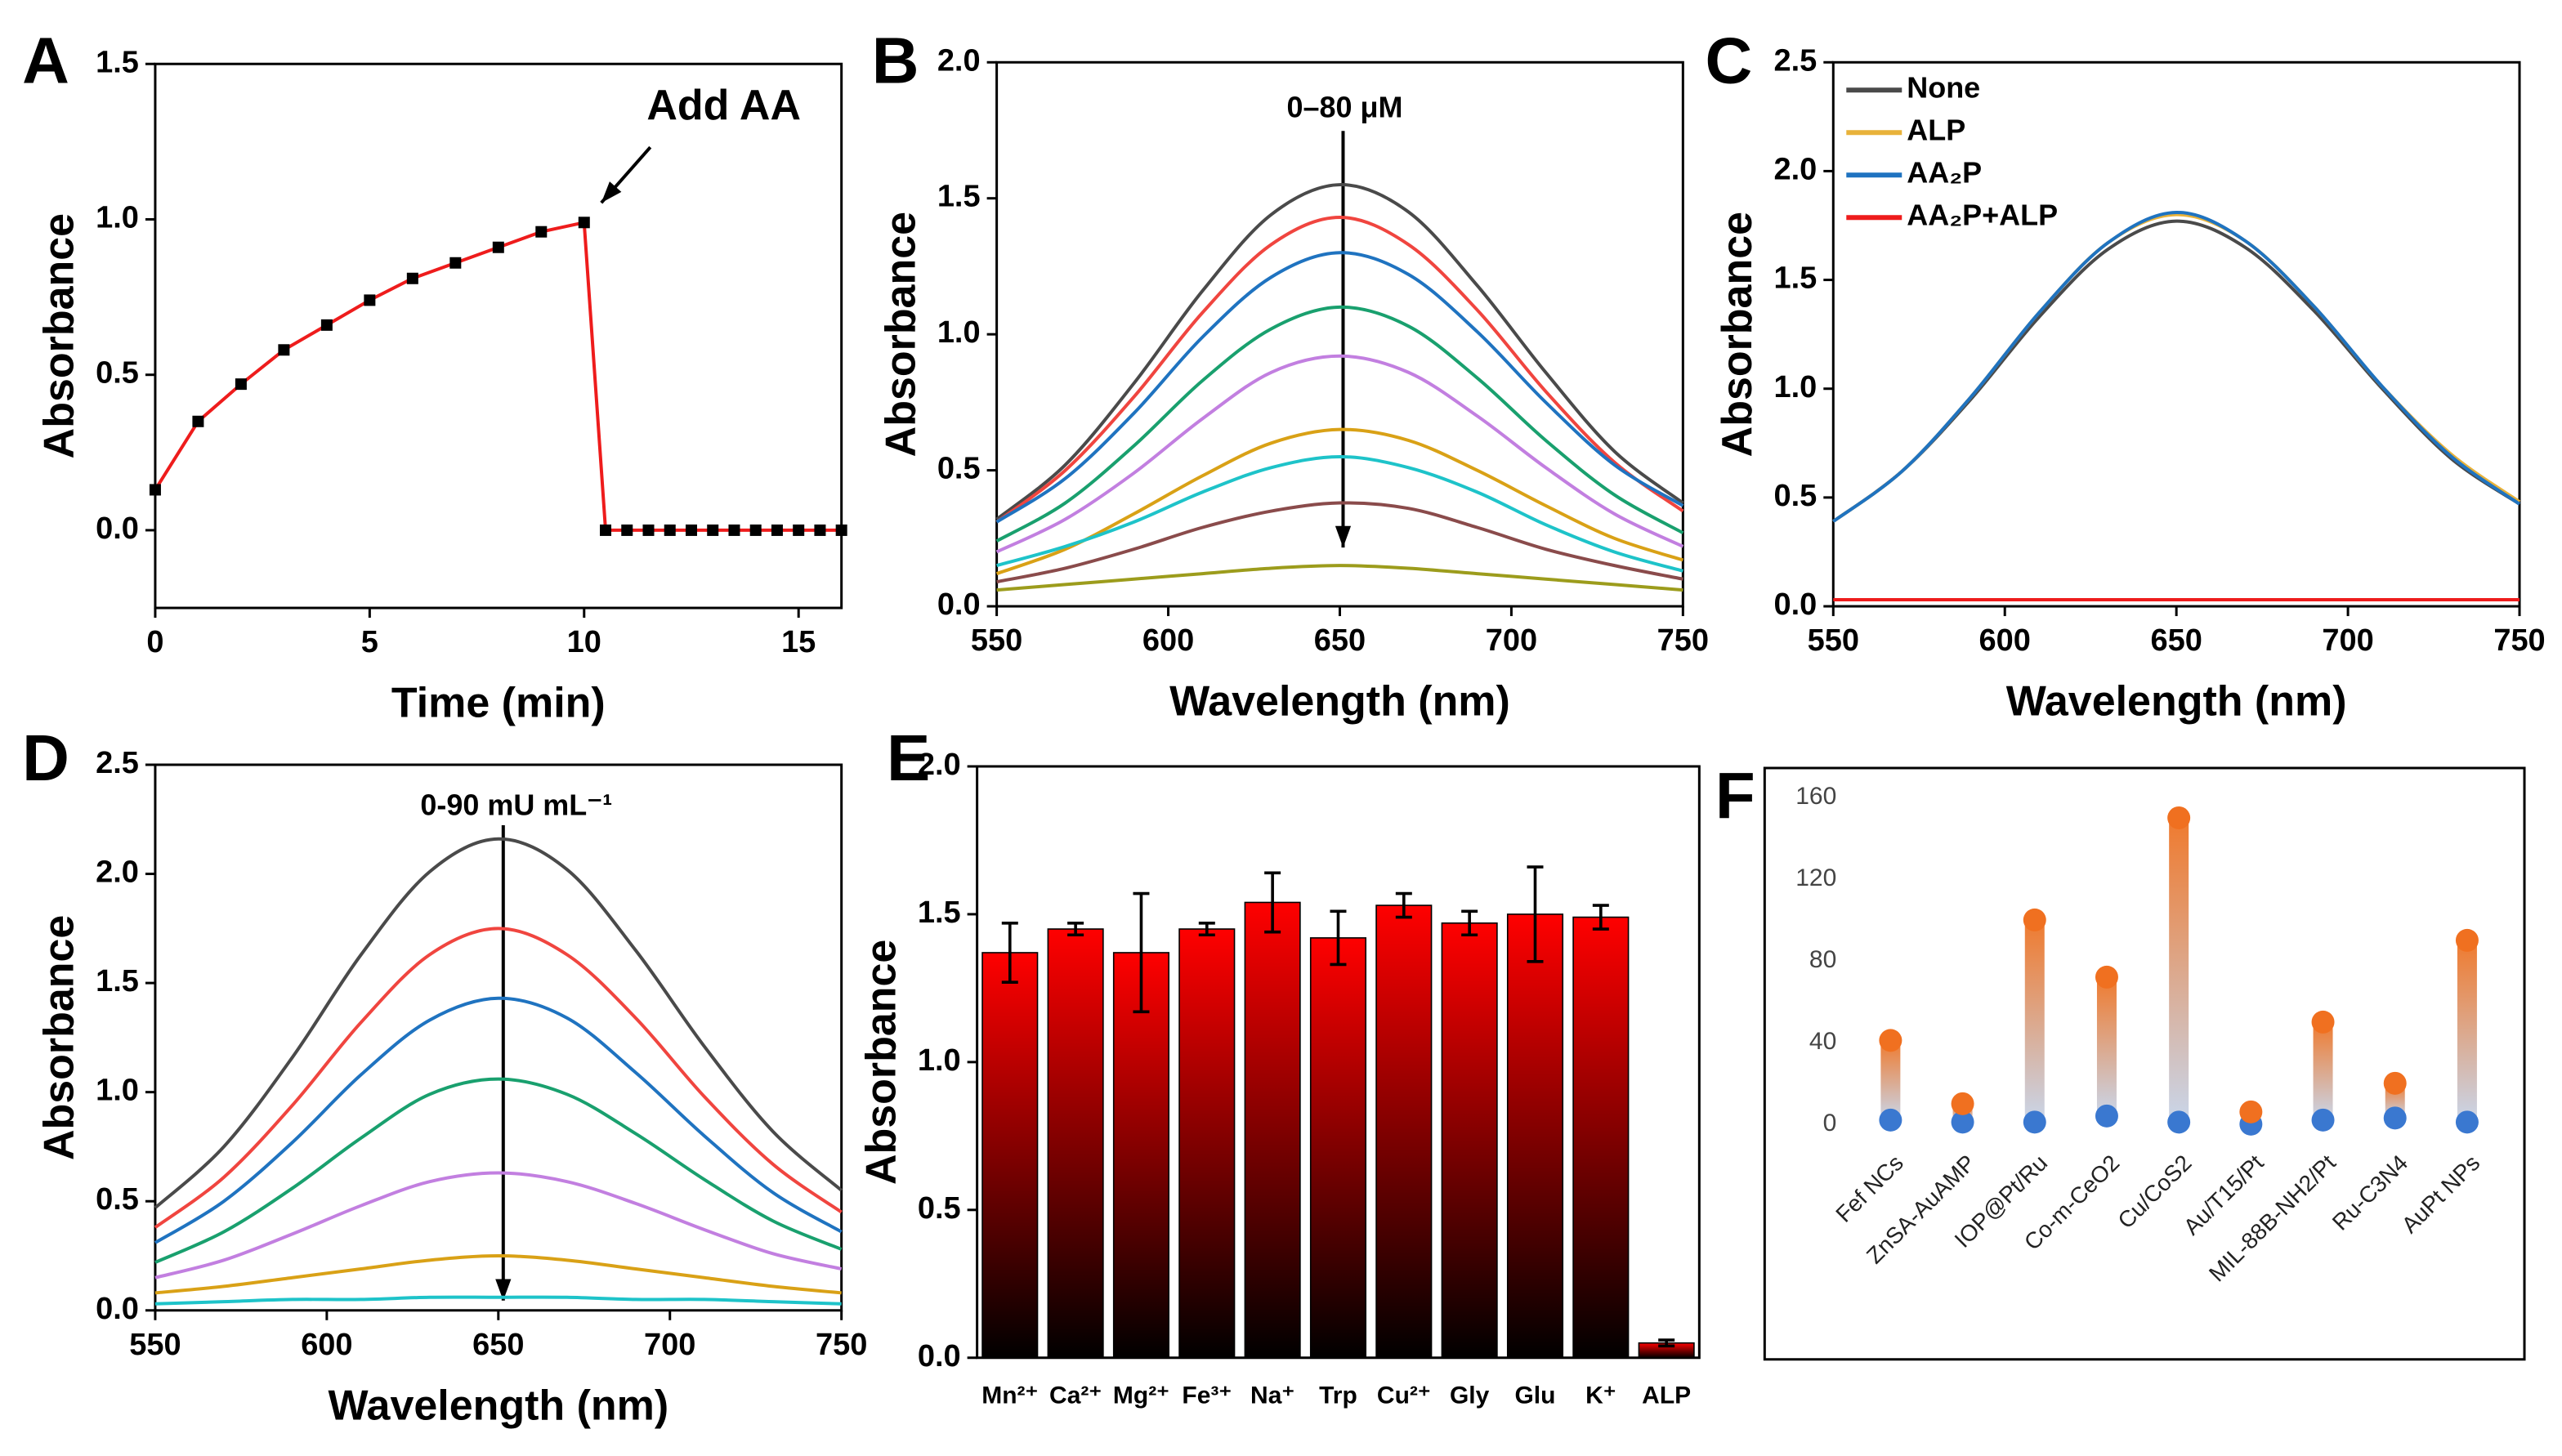 This screenshot has width=2562, height=1456. Describe the element at coordinates (1830, 1123) in the screenshot. I see `y-tick-label: 0` at that location.